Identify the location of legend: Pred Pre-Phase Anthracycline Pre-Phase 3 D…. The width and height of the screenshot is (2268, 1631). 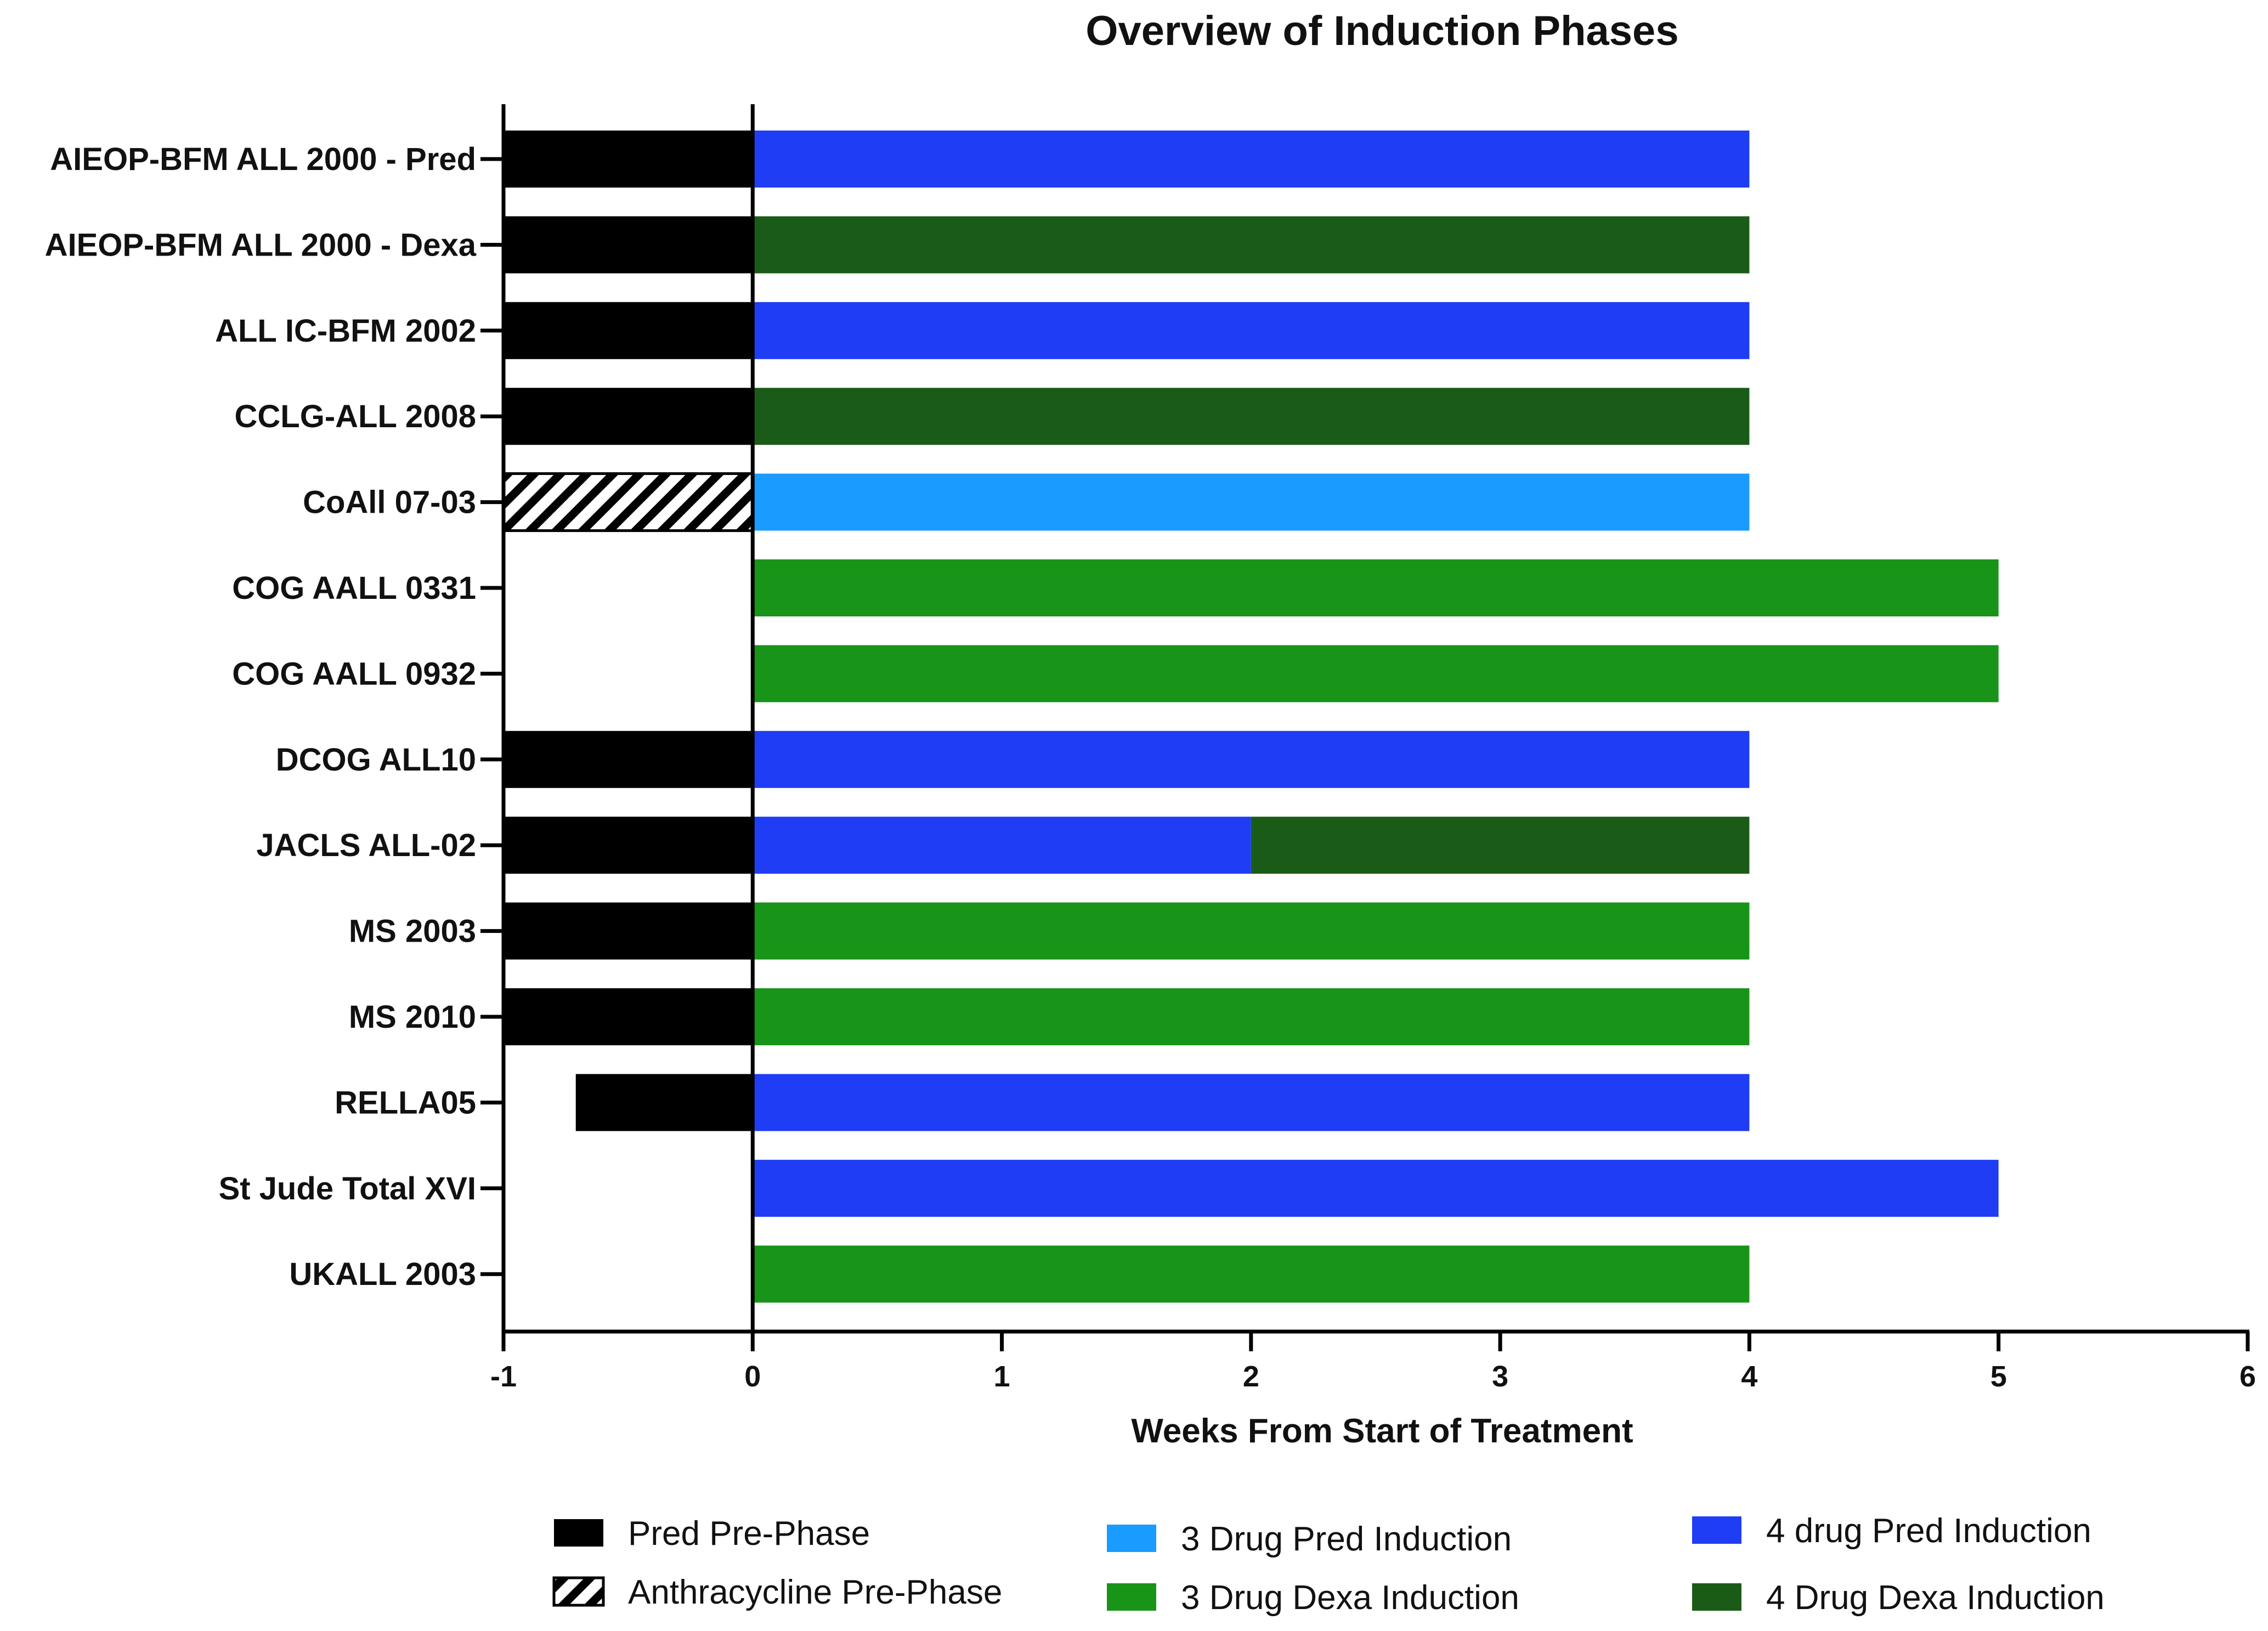
(1328, 1564).